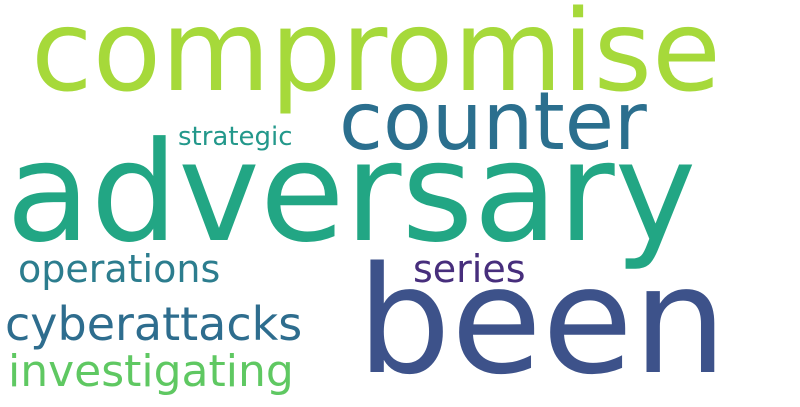 This screenshot has height=407, width=800. I want to click on word-strategic: strategic, so click(235, 137).